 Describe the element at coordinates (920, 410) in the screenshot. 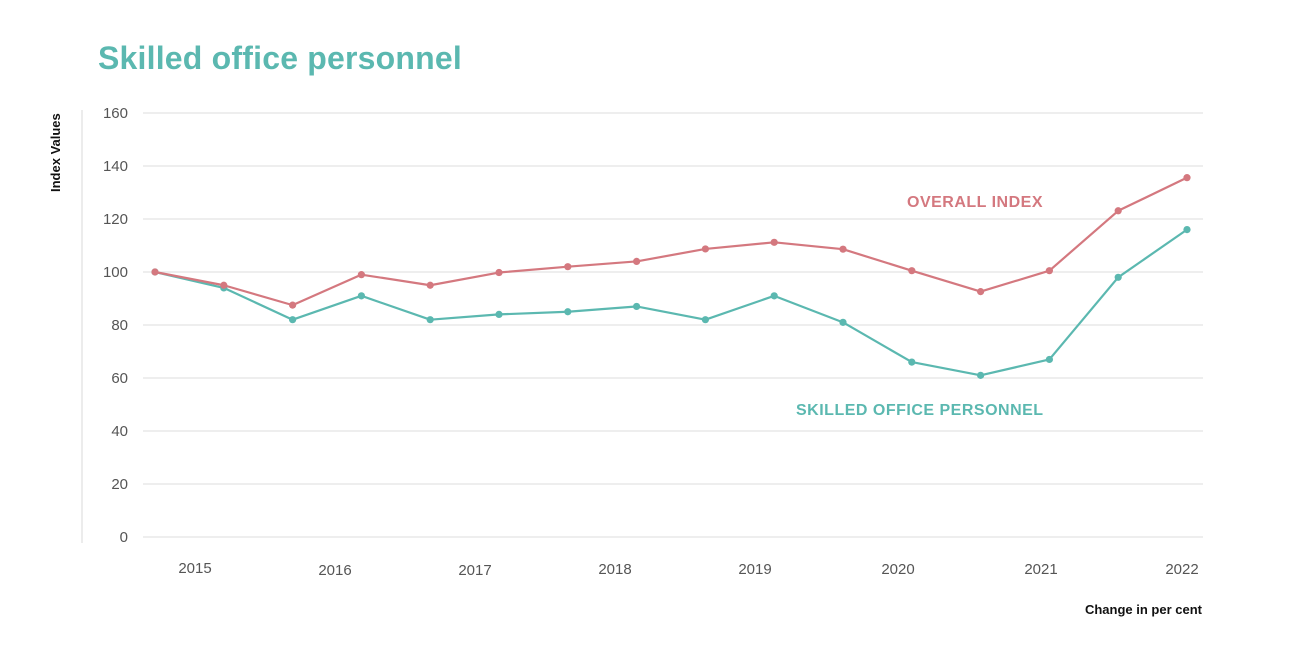

I see `legend-skilled-office-personnel: SKILLED OFFICE PERSONNEL` at that location.